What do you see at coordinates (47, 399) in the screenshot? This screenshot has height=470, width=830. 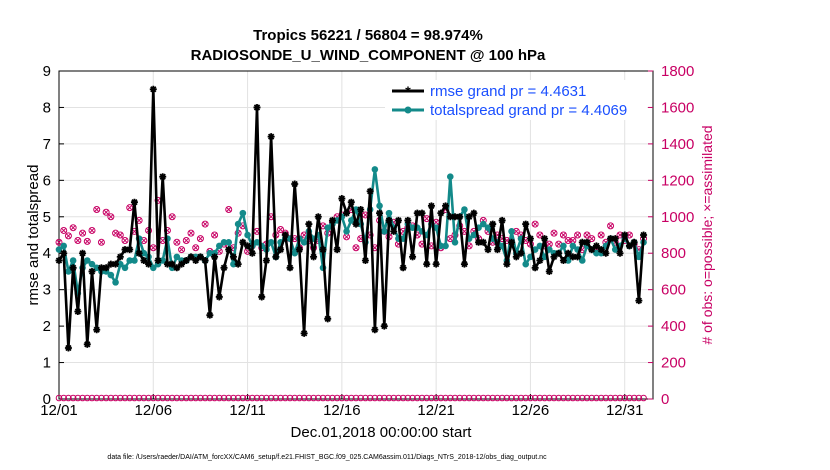 I see `y-tick-label: 0` at bounding box center [47, 399].